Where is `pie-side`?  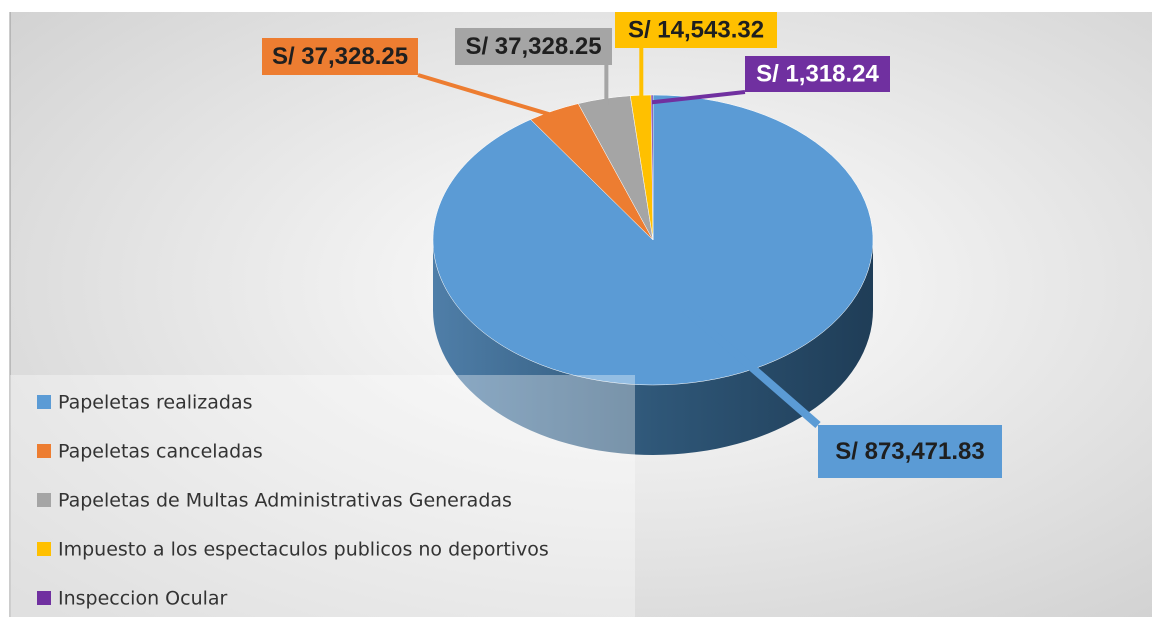
pie-side is located at coordinates (653, 347).